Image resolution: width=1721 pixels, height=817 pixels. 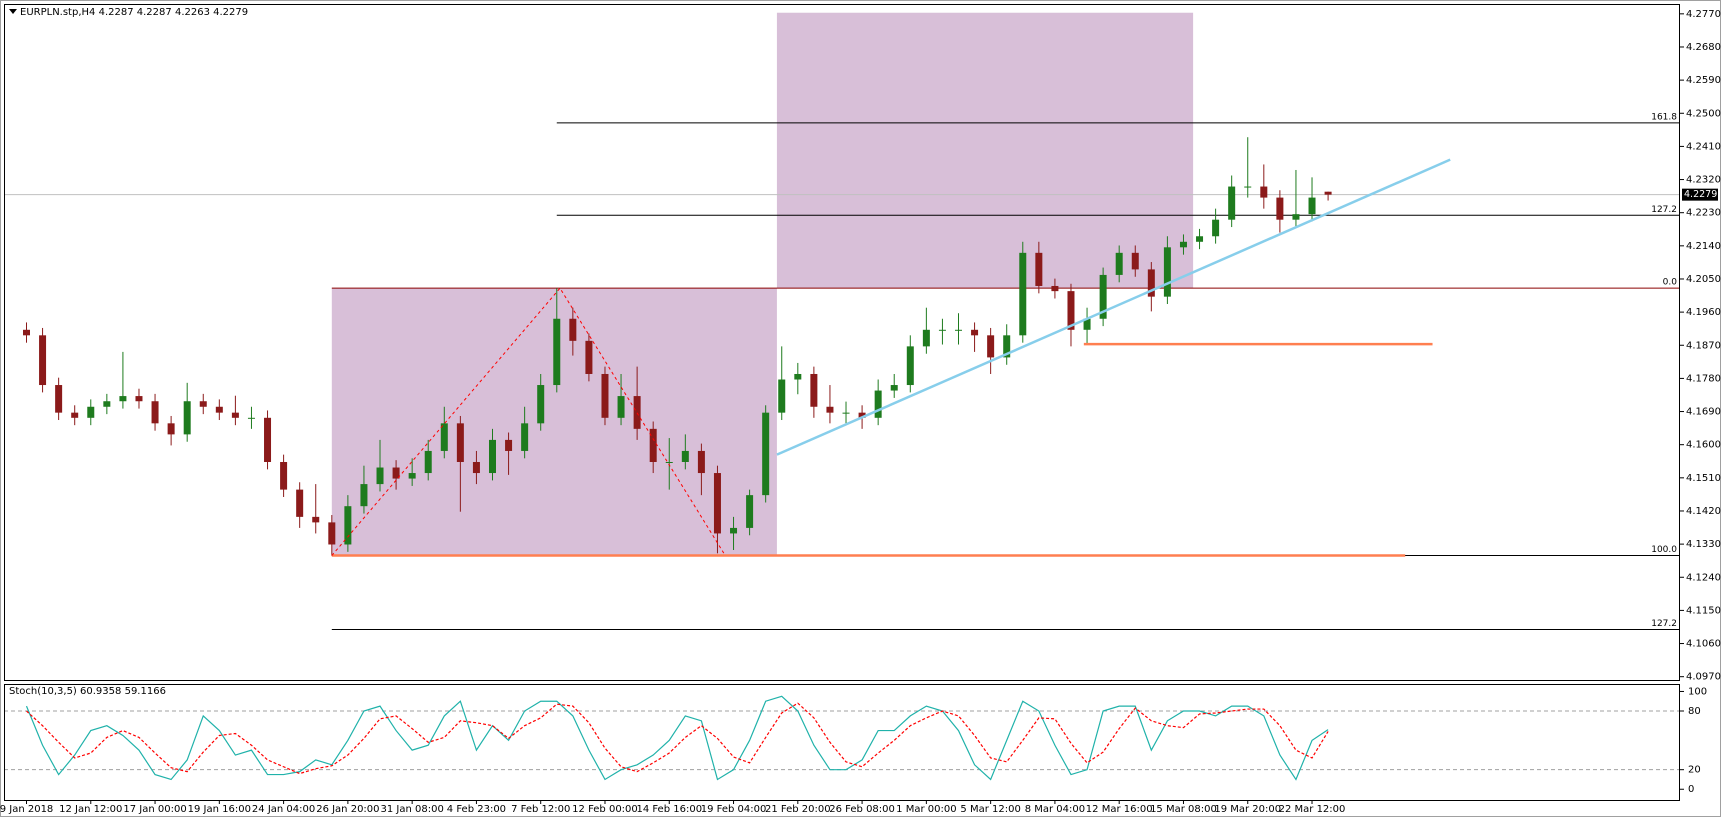 I want to click on x-tick-label: 24 Jan 04:00, so click(x=283, y=809).